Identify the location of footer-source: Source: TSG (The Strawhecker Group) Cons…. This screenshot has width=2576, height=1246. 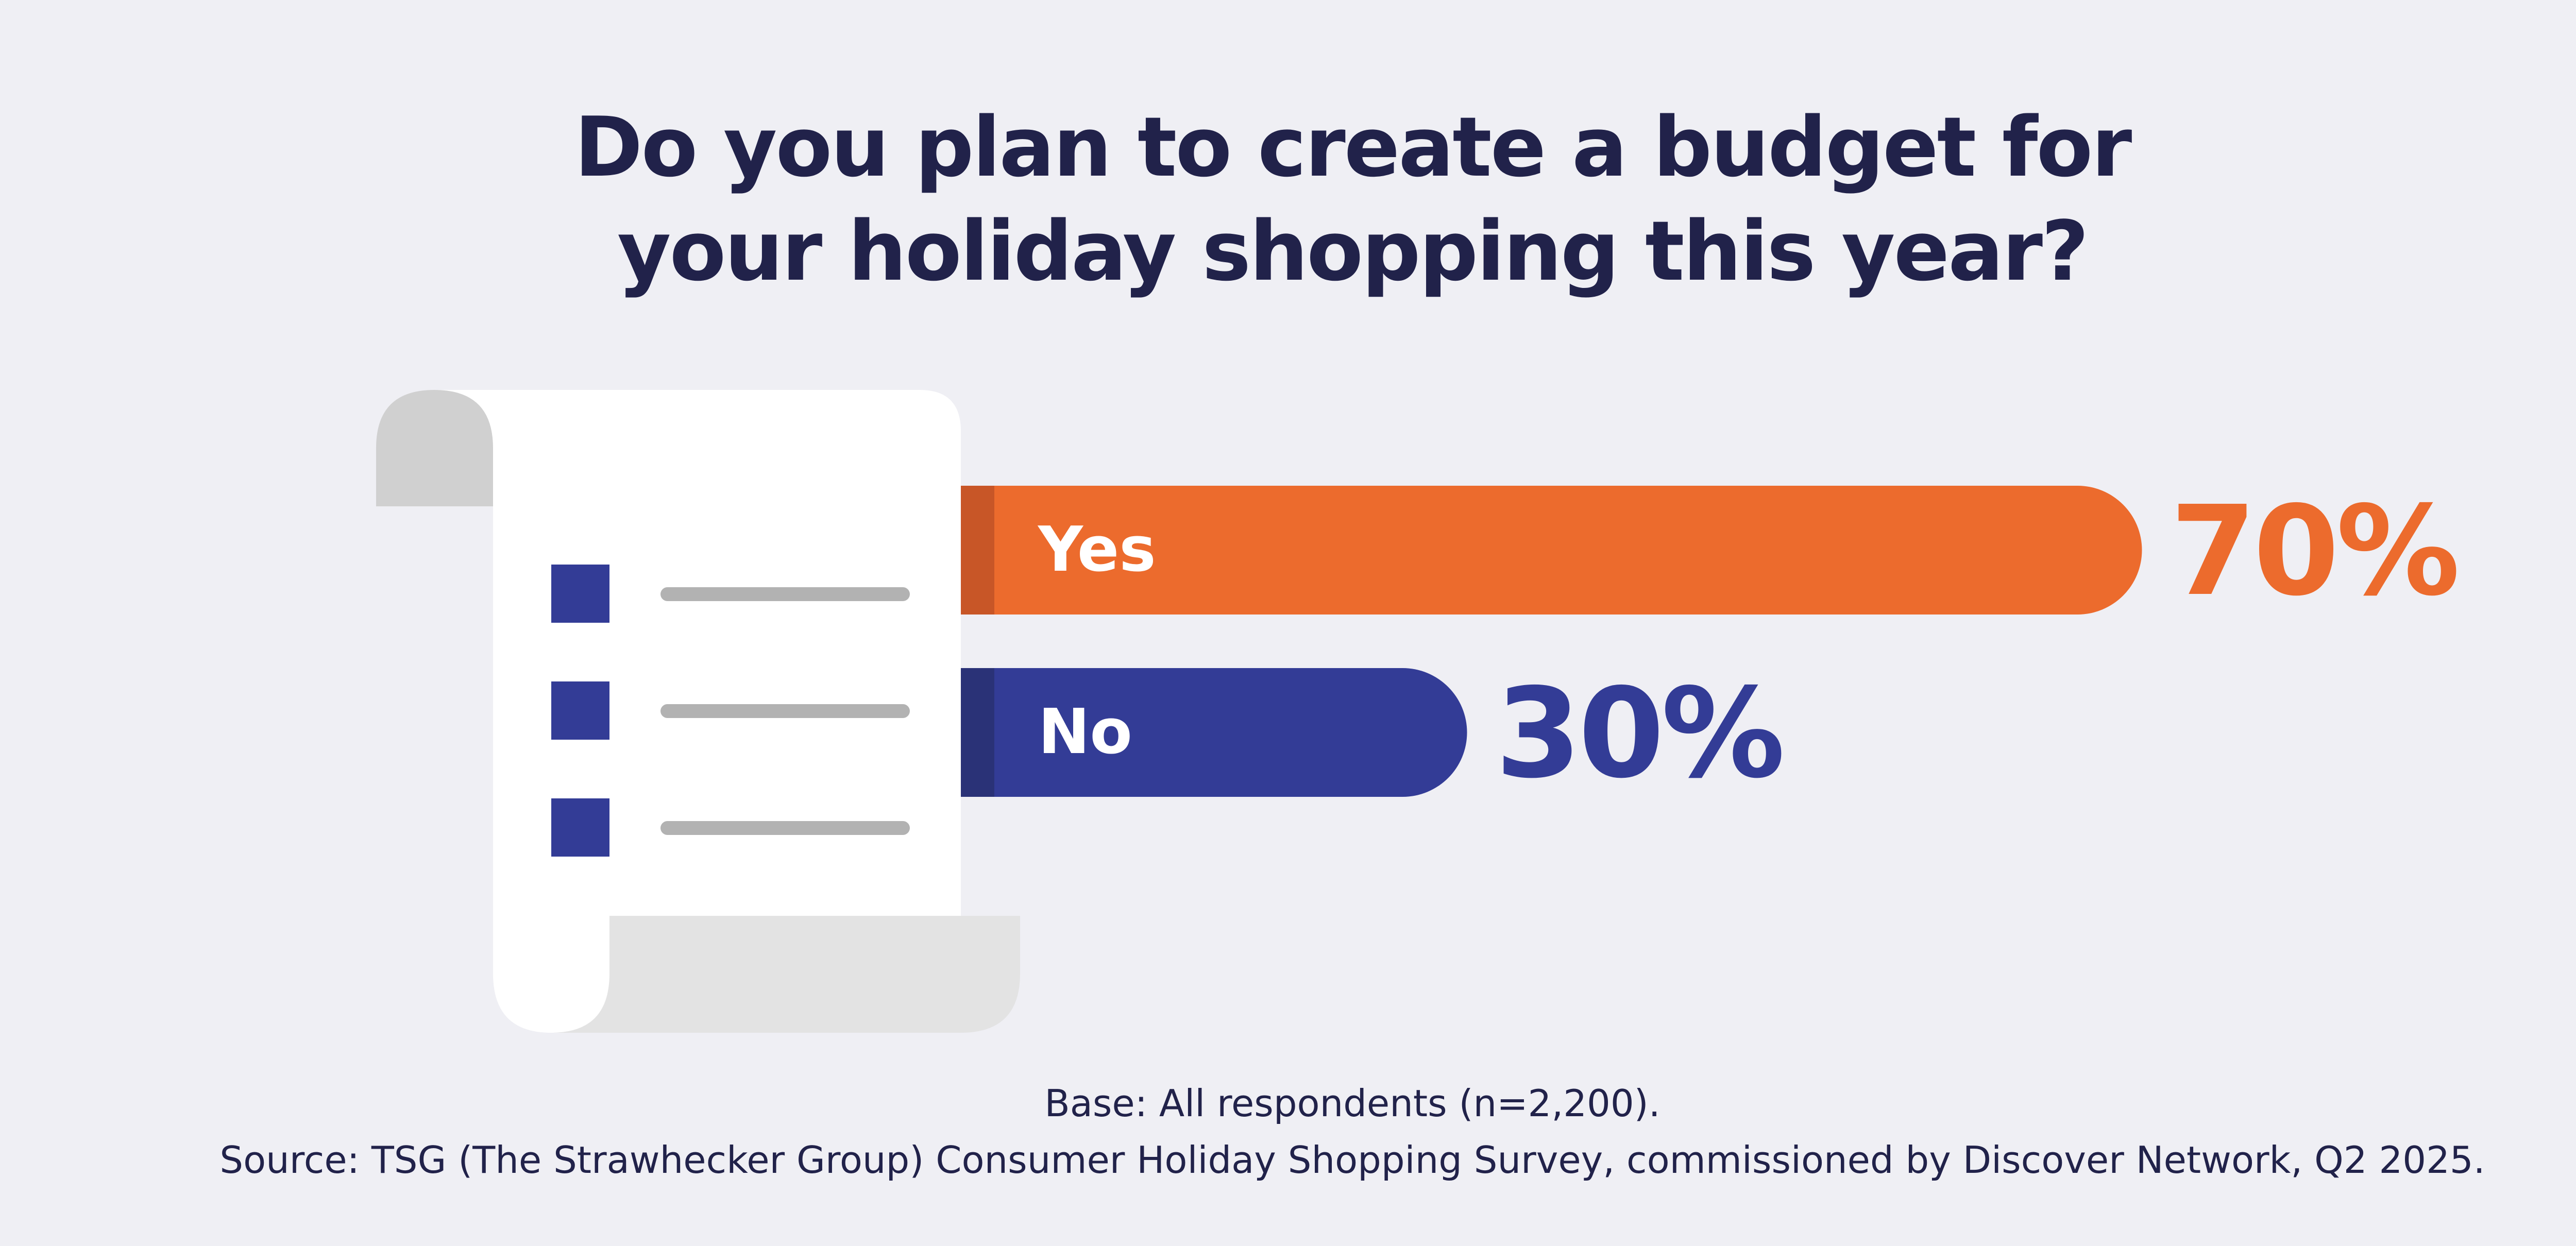
(1352, 1160).